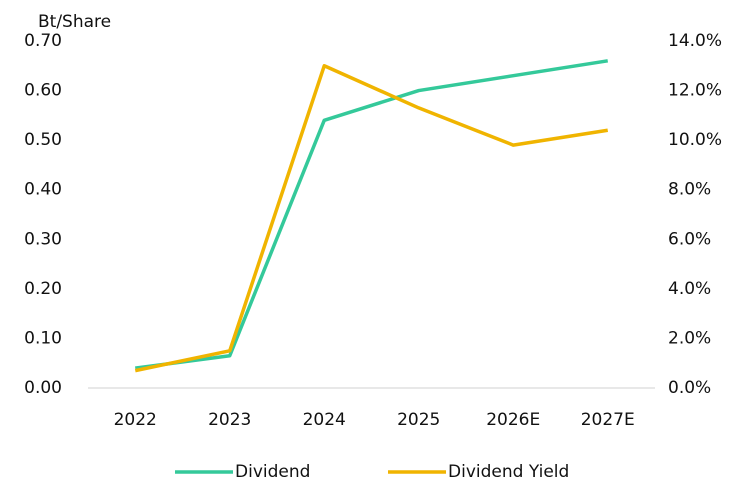  What do you see at coordinates (689, 239) in the screenshot?
I see `y2-tick-label: 6.0%` at bounding box center [689, 239].